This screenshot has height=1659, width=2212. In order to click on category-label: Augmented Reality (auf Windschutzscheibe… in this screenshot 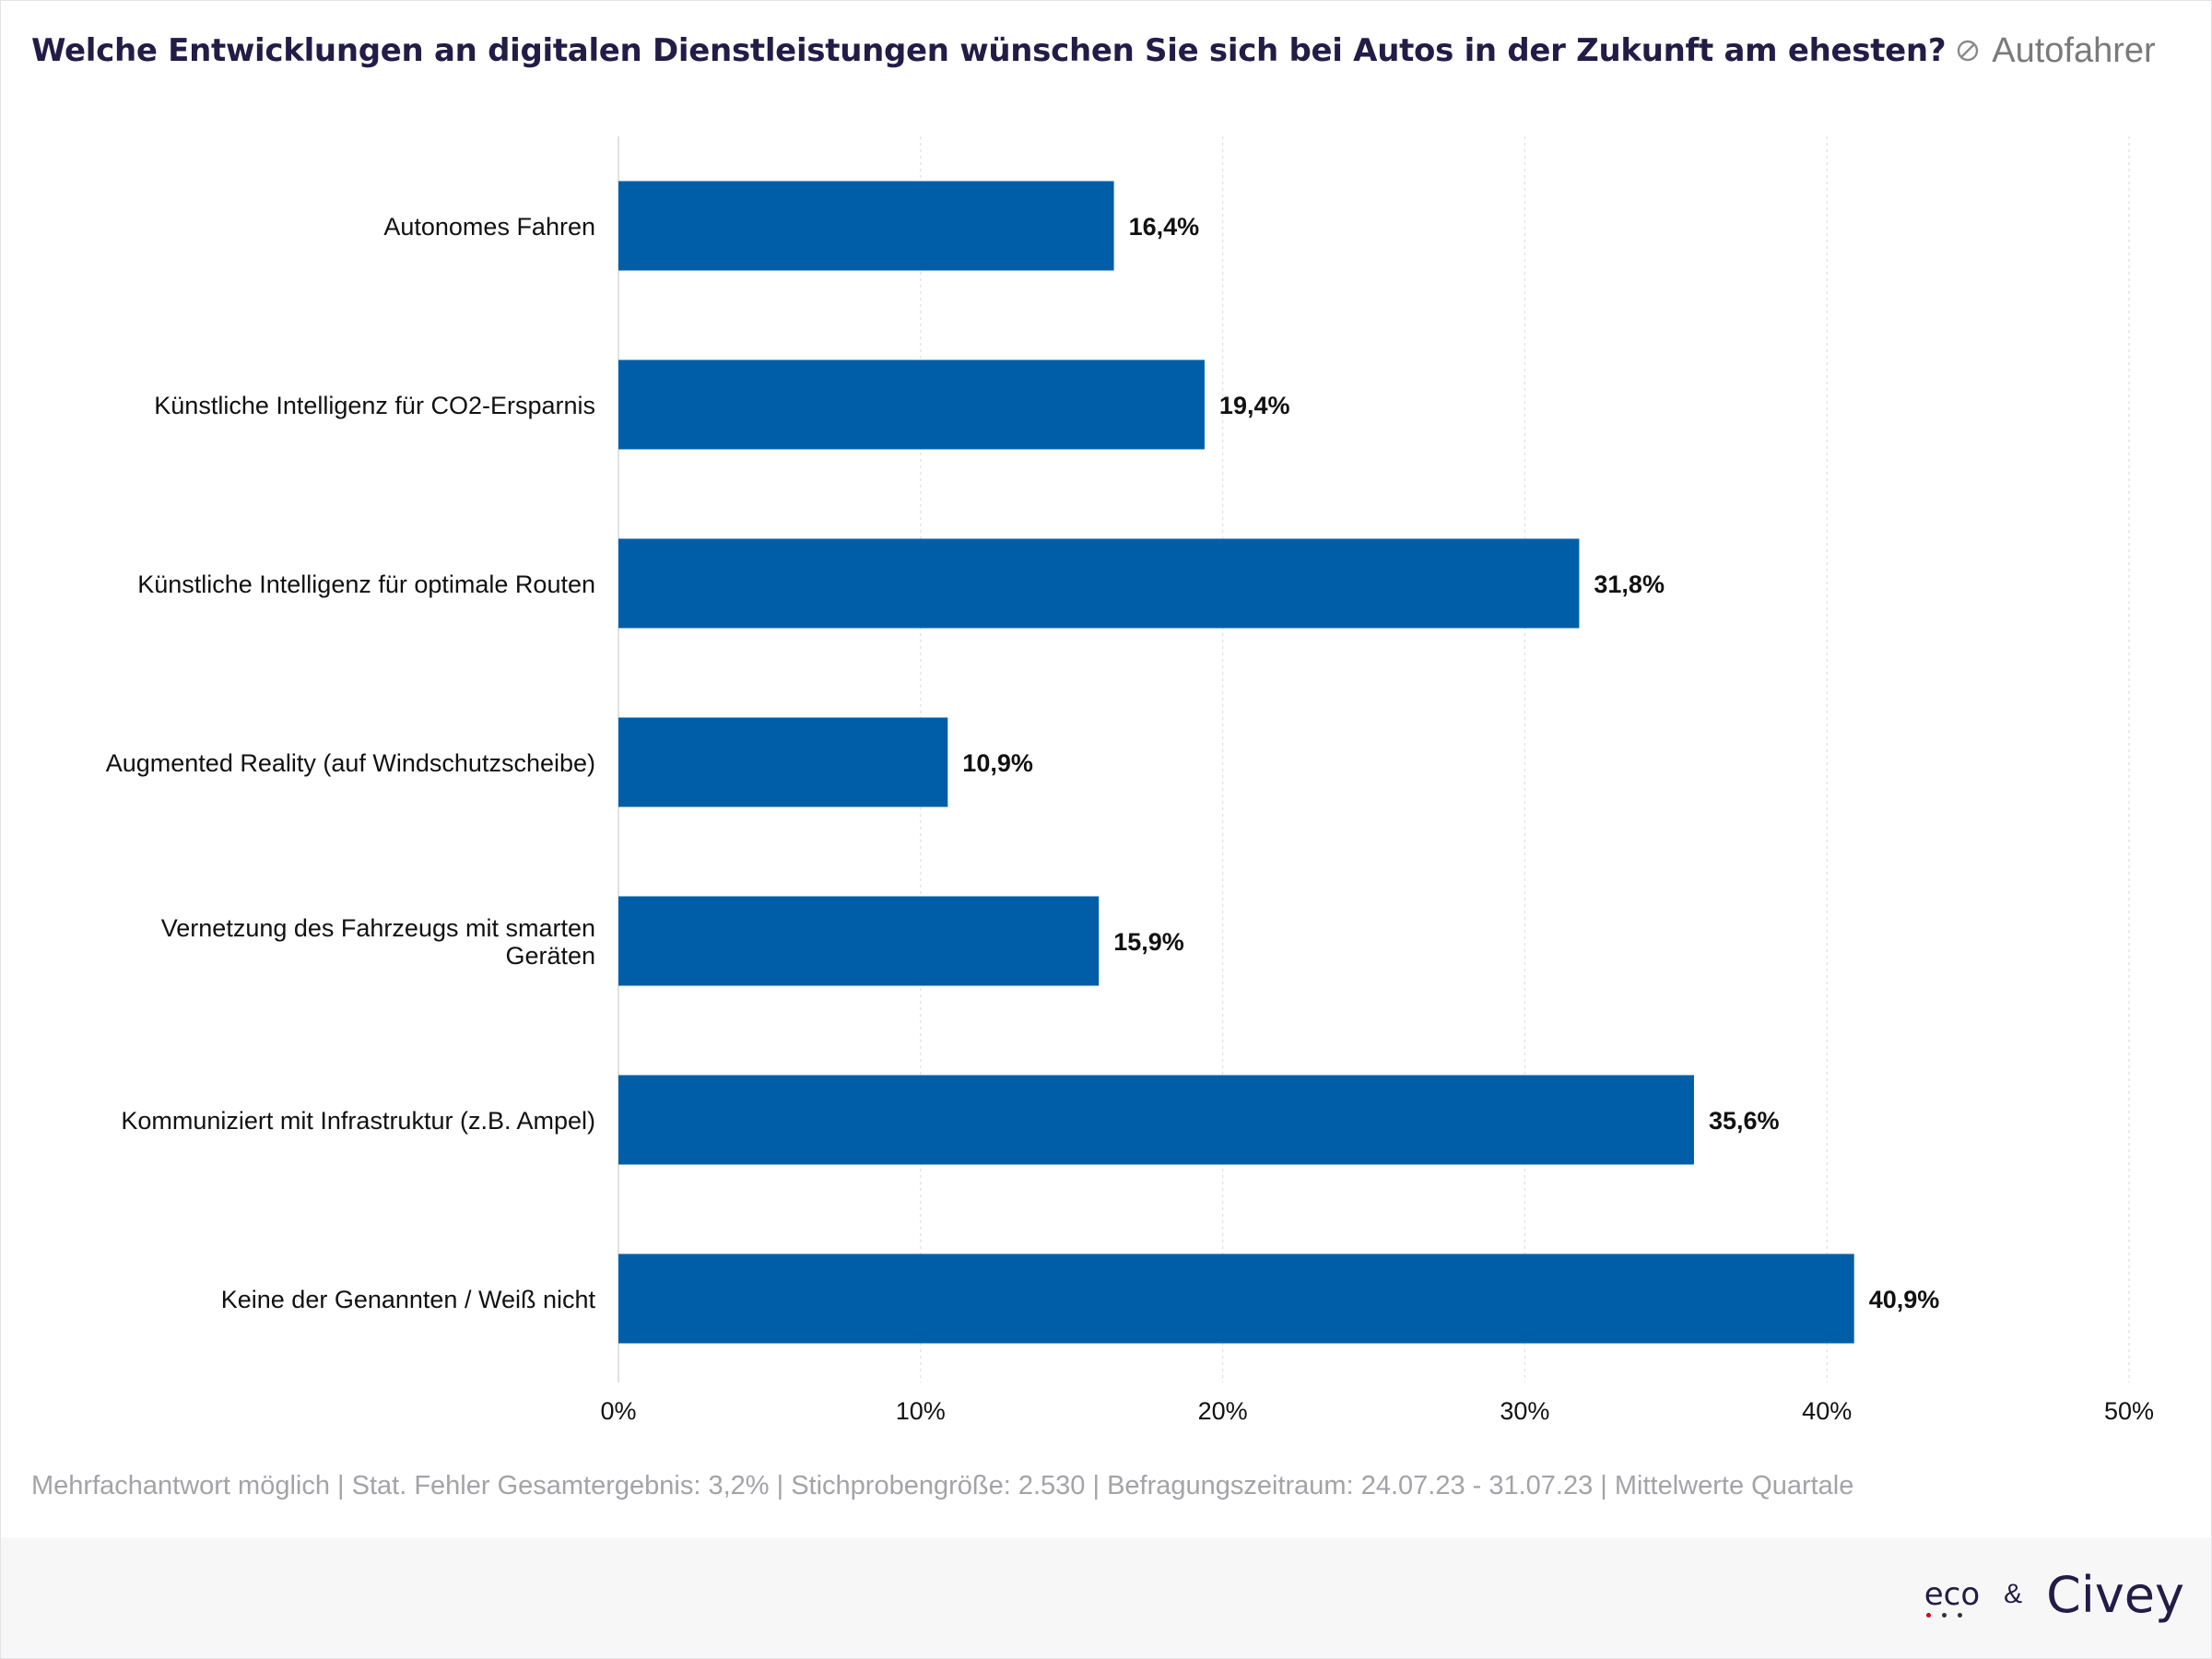, I will do `click(350, 763)`.